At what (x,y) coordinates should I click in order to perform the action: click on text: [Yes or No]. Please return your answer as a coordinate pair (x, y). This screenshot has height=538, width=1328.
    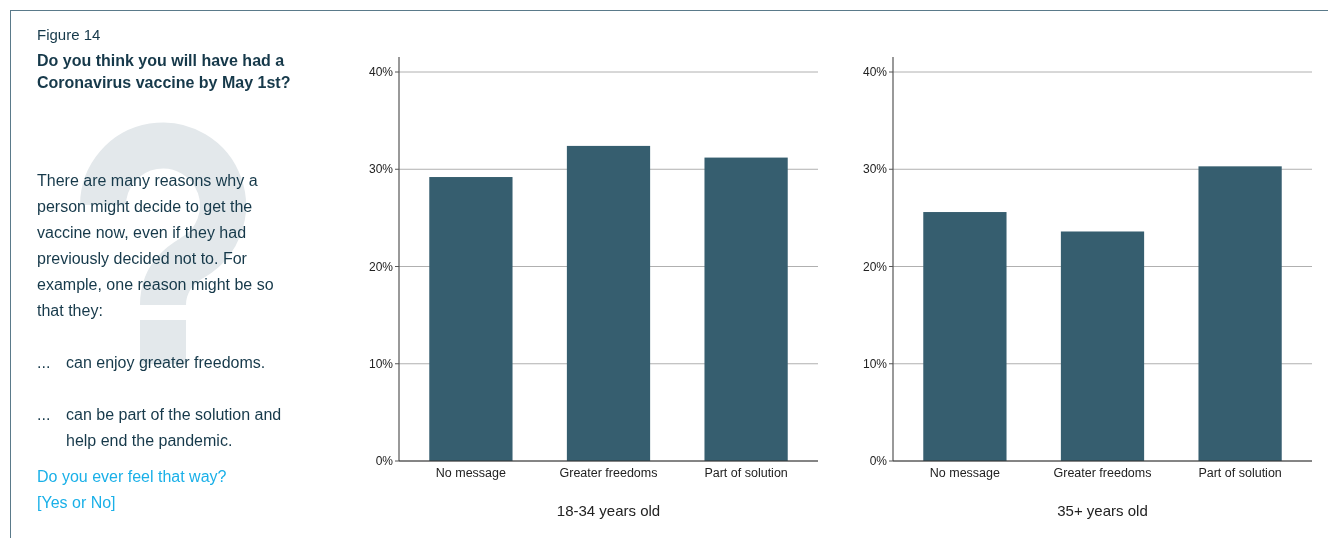
    Looking at the image, I should click on (76, 502).